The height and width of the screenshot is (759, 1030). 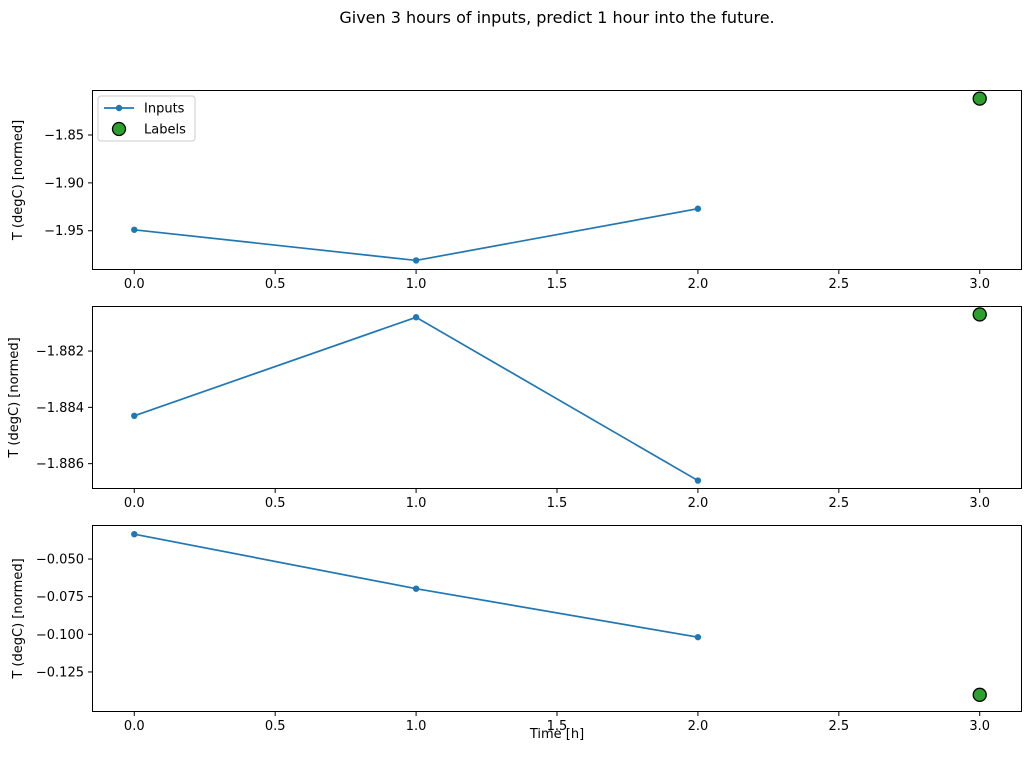 I want to click on y-tick-label: −1.90, so click(x=64, y=183).